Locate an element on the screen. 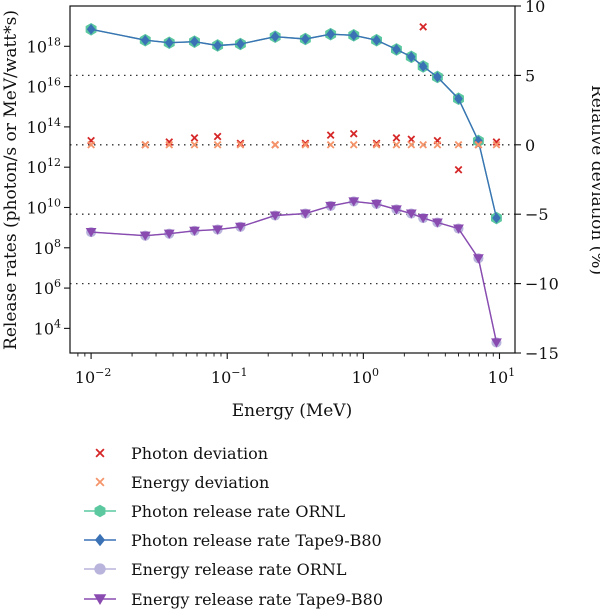  y-right-tick-label: 0 is located at coordinates (530, 145).